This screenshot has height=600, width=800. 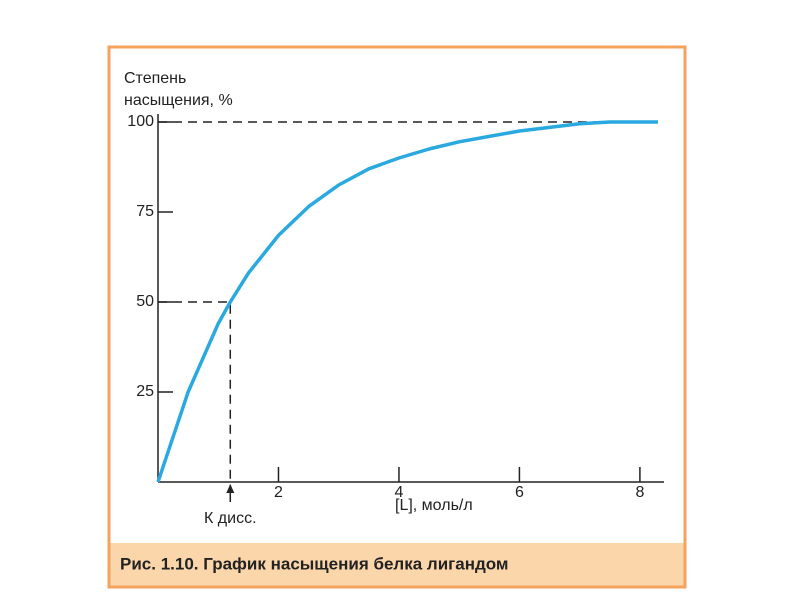 I want to click on y-tick-label: 75, so click(x=145, y=211).